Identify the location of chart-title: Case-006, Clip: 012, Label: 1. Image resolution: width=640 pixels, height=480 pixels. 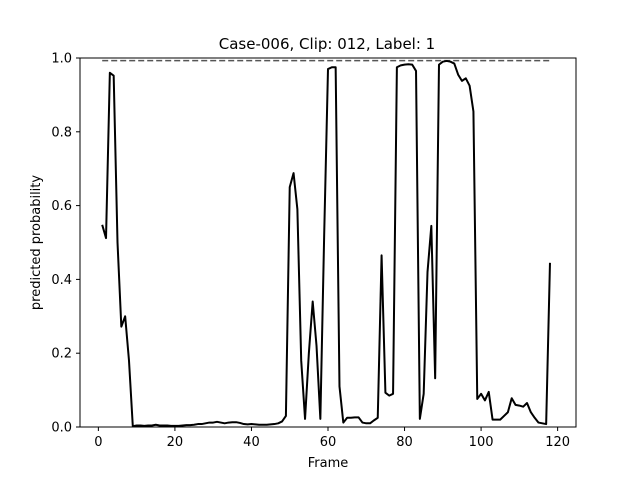
(327, 44).